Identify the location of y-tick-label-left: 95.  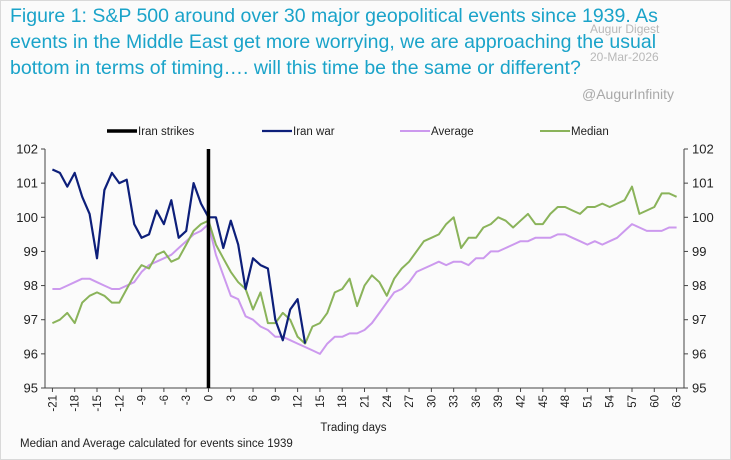
(31, 388).